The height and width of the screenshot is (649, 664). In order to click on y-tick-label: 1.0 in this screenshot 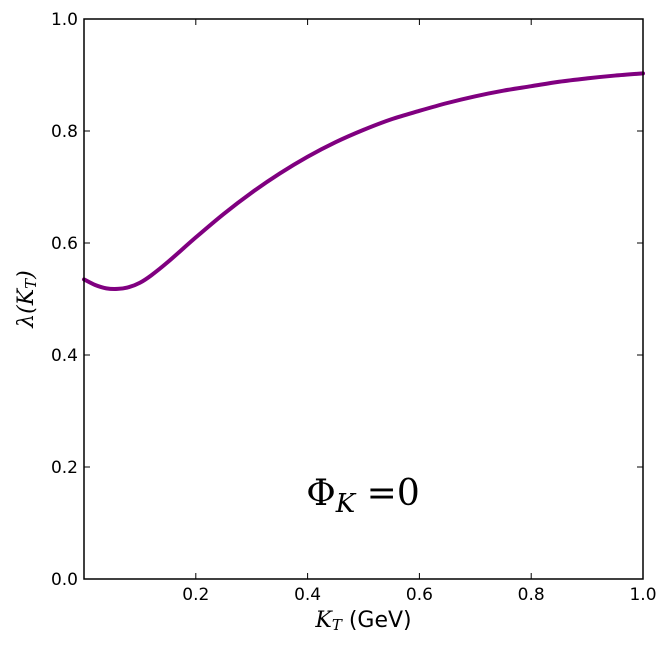, I will do `click(64, 20)`.